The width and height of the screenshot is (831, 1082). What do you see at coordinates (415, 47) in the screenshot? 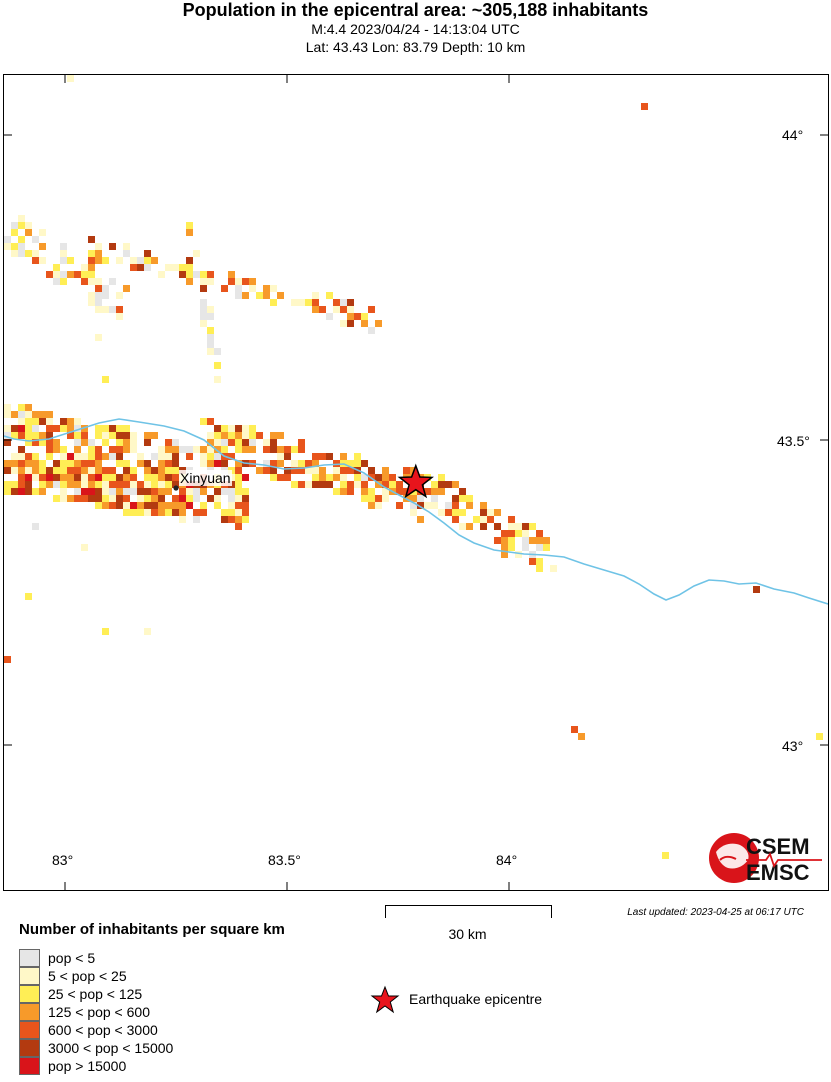
I see `location-info: Lat: 43.43 Lon: 83.79 Depth: 10 km` at bounding box center [415, 47].